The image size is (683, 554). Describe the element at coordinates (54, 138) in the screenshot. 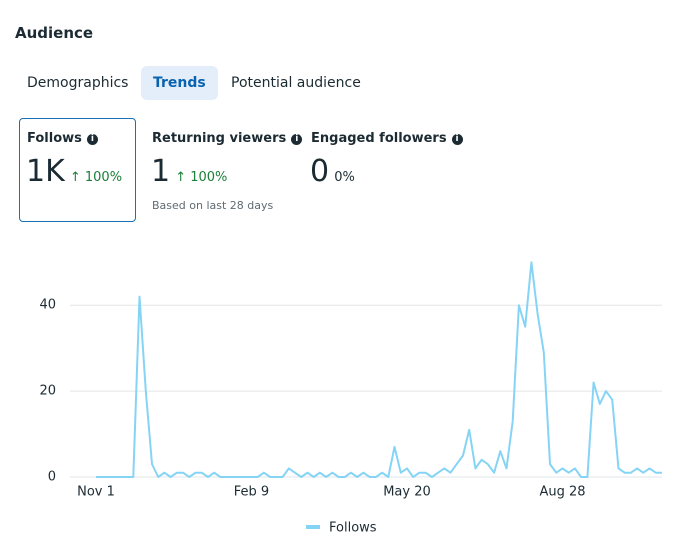

I see `metric-label: Follows` at that location.